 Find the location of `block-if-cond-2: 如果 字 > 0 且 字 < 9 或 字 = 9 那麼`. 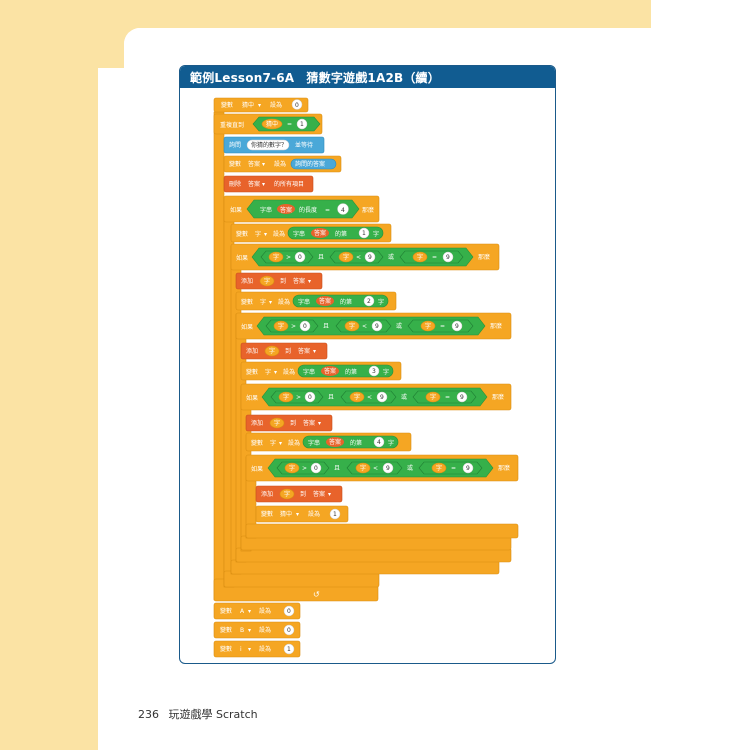

block-if-cond-2: 如果 字 > 0 且 字 < 9 或 字 = 9 那麼 is located at coordinates (373, 326).